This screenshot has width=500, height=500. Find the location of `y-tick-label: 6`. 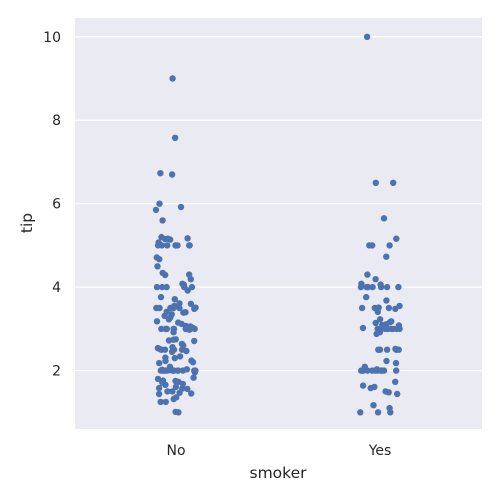

y-tick-label: 6 is located at coordinates (56, 205).